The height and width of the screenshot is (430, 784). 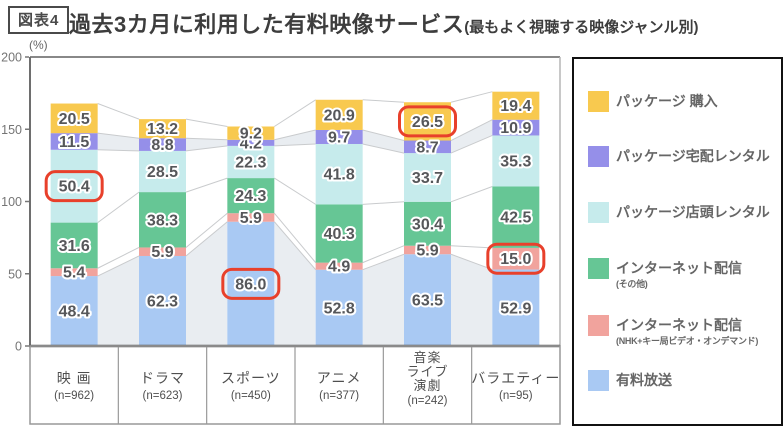 I want to click on value-label: 20.5, so click(x=74, y=119).